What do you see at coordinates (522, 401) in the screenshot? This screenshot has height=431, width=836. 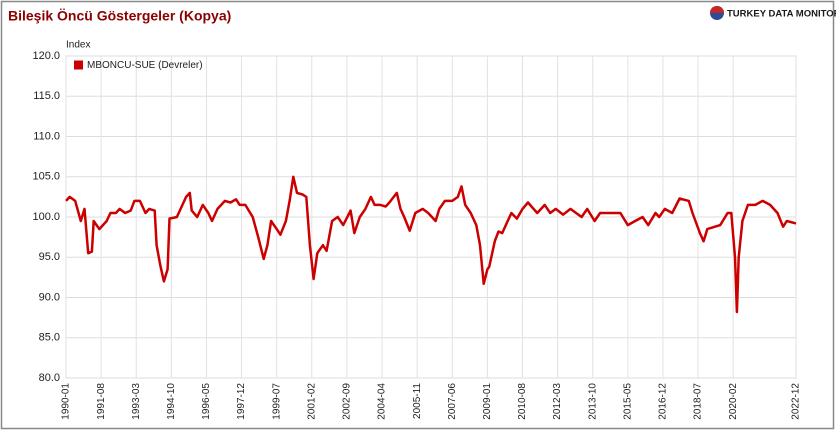 I see `x-tick-label: 2010-08` at bounding box center [522, 401].